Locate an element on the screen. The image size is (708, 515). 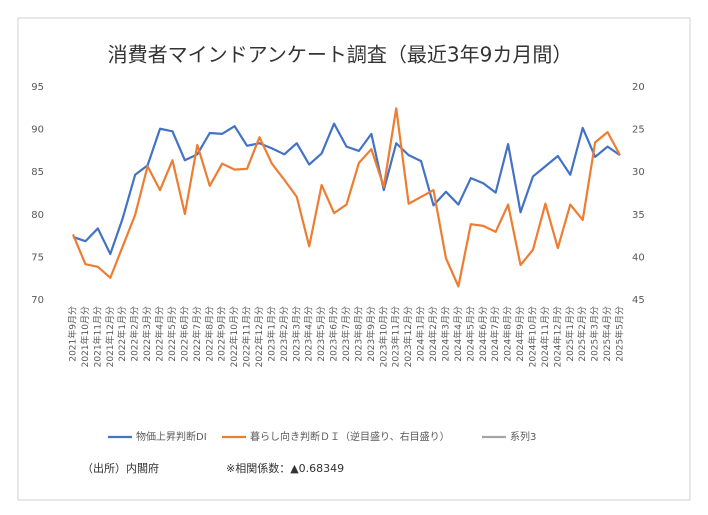
y2-tick-label: 35 is located at coordinates (638, 215).